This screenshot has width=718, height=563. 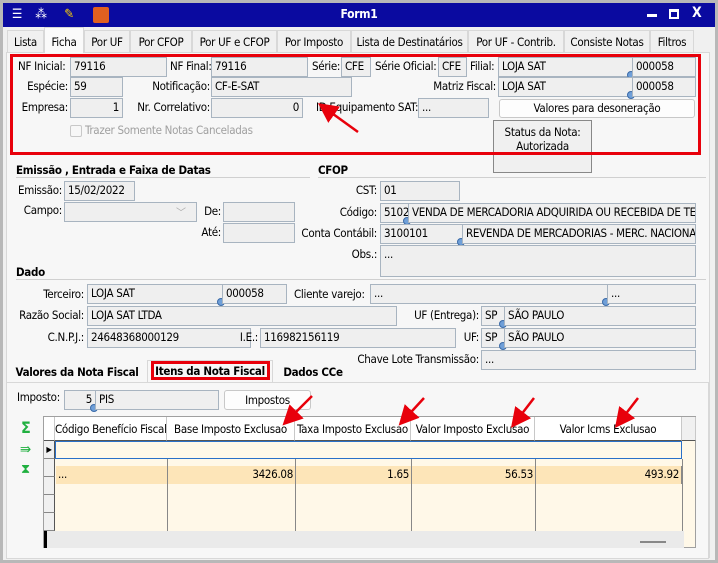 I want to click on canceladas-checkbox, so click(x=76, y=131).